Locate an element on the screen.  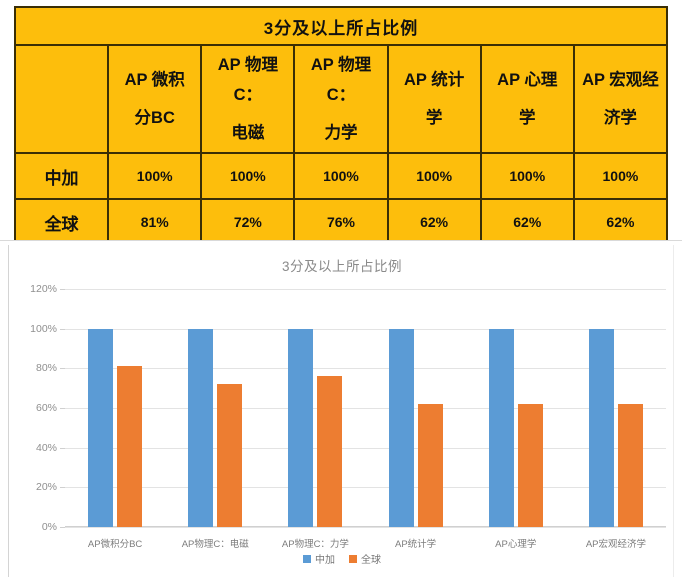
table-title-row: 3分及以上所占比例 is located at coordinates (341, 26).